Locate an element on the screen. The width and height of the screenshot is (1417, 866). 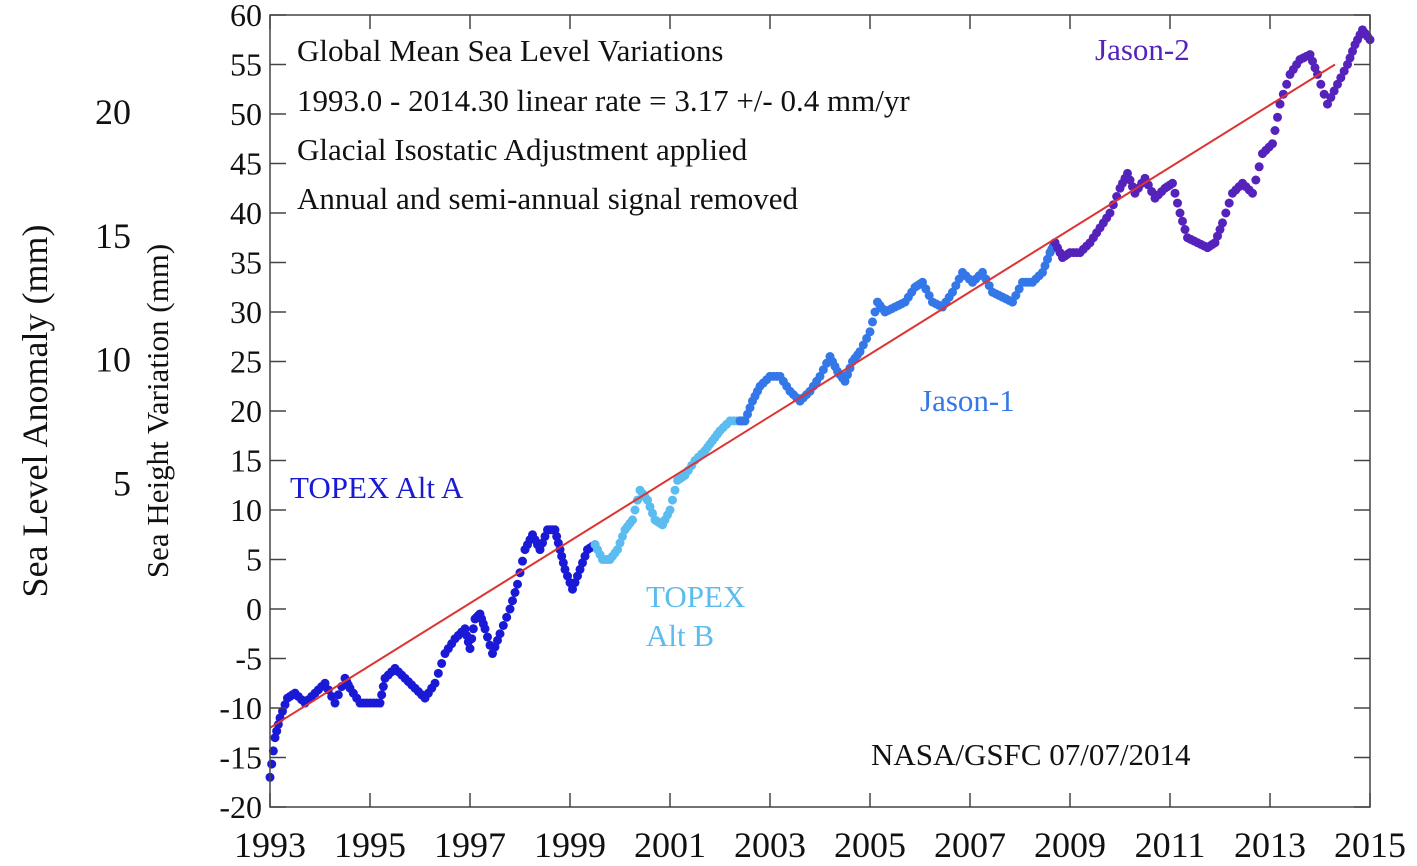
y-tick-label: 20 is located at coordinates (246, 411).